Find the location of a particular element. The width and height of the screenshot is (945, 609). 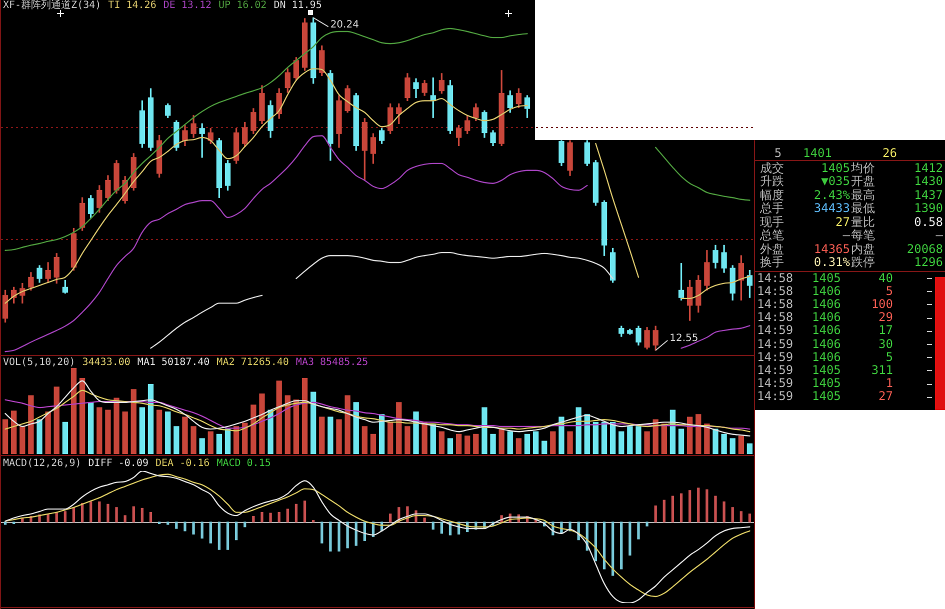

text: 开盘 is located at coordinates (863, 181).